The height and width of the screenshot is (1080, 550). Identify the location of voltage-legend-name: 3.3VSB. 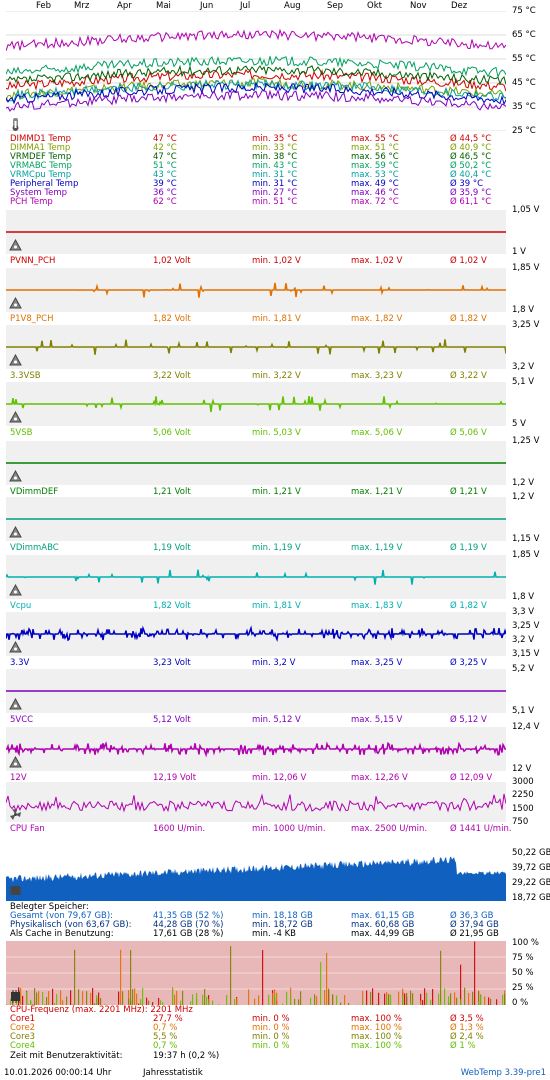
(25, 376).